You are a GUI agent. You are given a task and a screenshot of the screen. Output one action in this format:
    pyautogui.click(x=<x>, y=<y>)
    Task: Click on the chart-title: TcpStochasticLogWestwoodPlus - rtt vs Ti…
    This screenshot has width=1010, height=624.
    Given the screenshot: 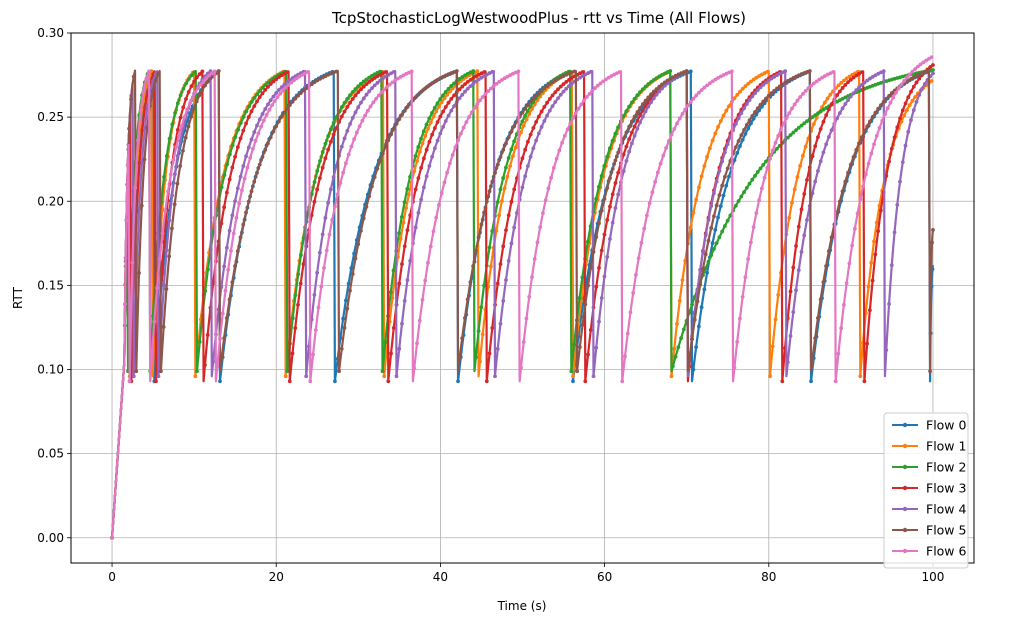 What is the action you would take?
    pyautogui.click(x=538, y=18)
    